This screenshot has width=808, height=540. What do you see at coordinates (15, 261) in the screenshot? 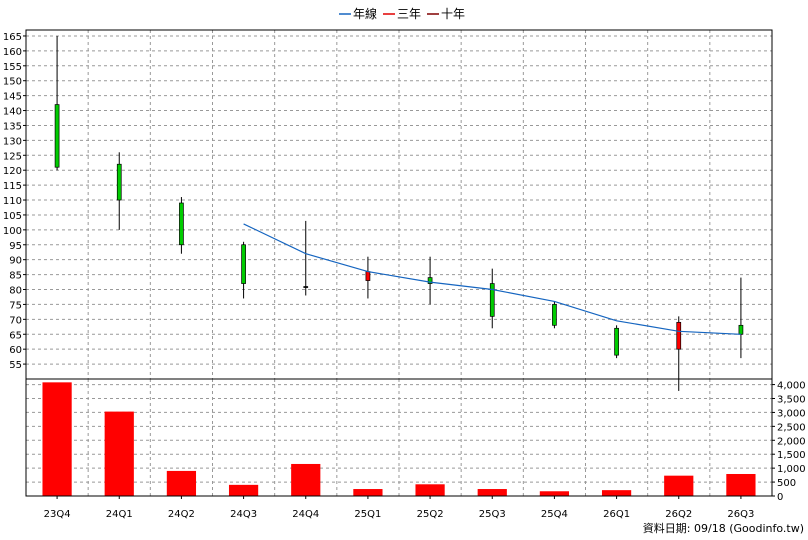
I see `y-tick-label: 90` at bounding box center [15, 261].